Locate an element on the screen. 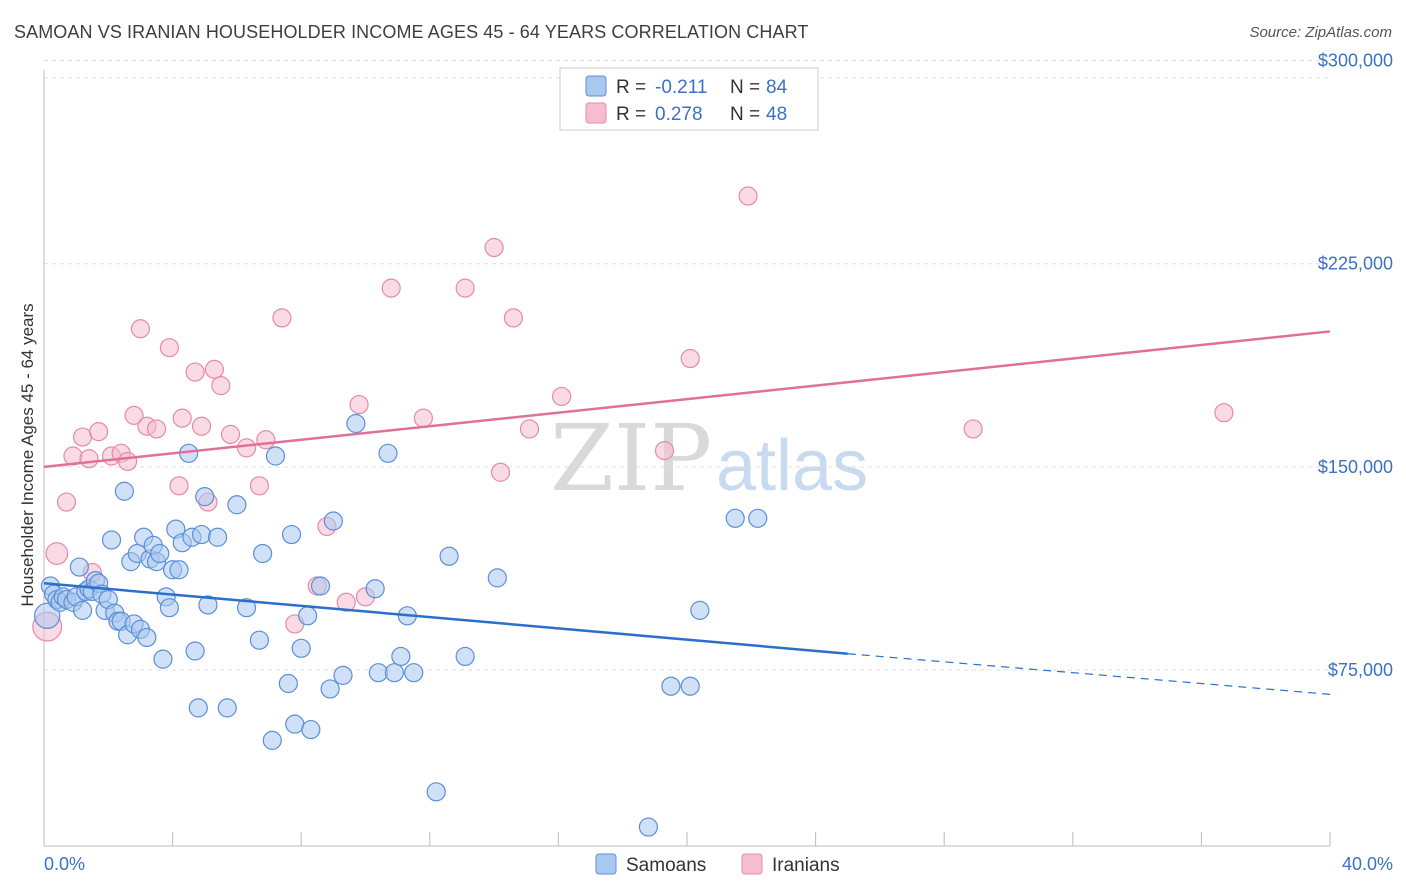 Image resolution: width=1406 pixels, height=892 pixels. watermark-atlas: atlas is located at coordinates (792, 466).